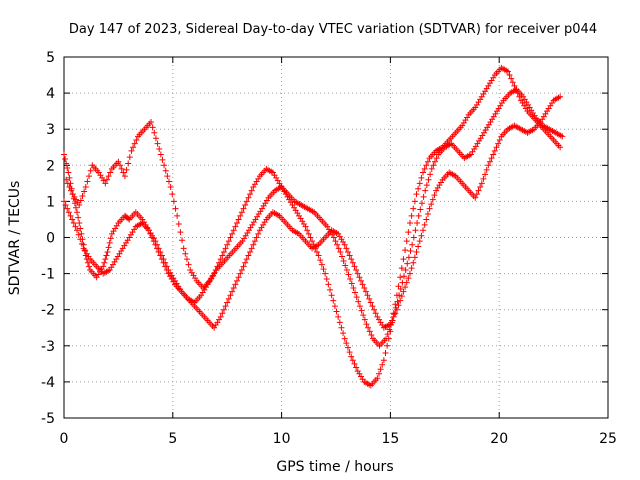 Image resolution: width=640 pixels, height=480 pixels. I want to click on y-tick-label: -1, so click(48, 275).